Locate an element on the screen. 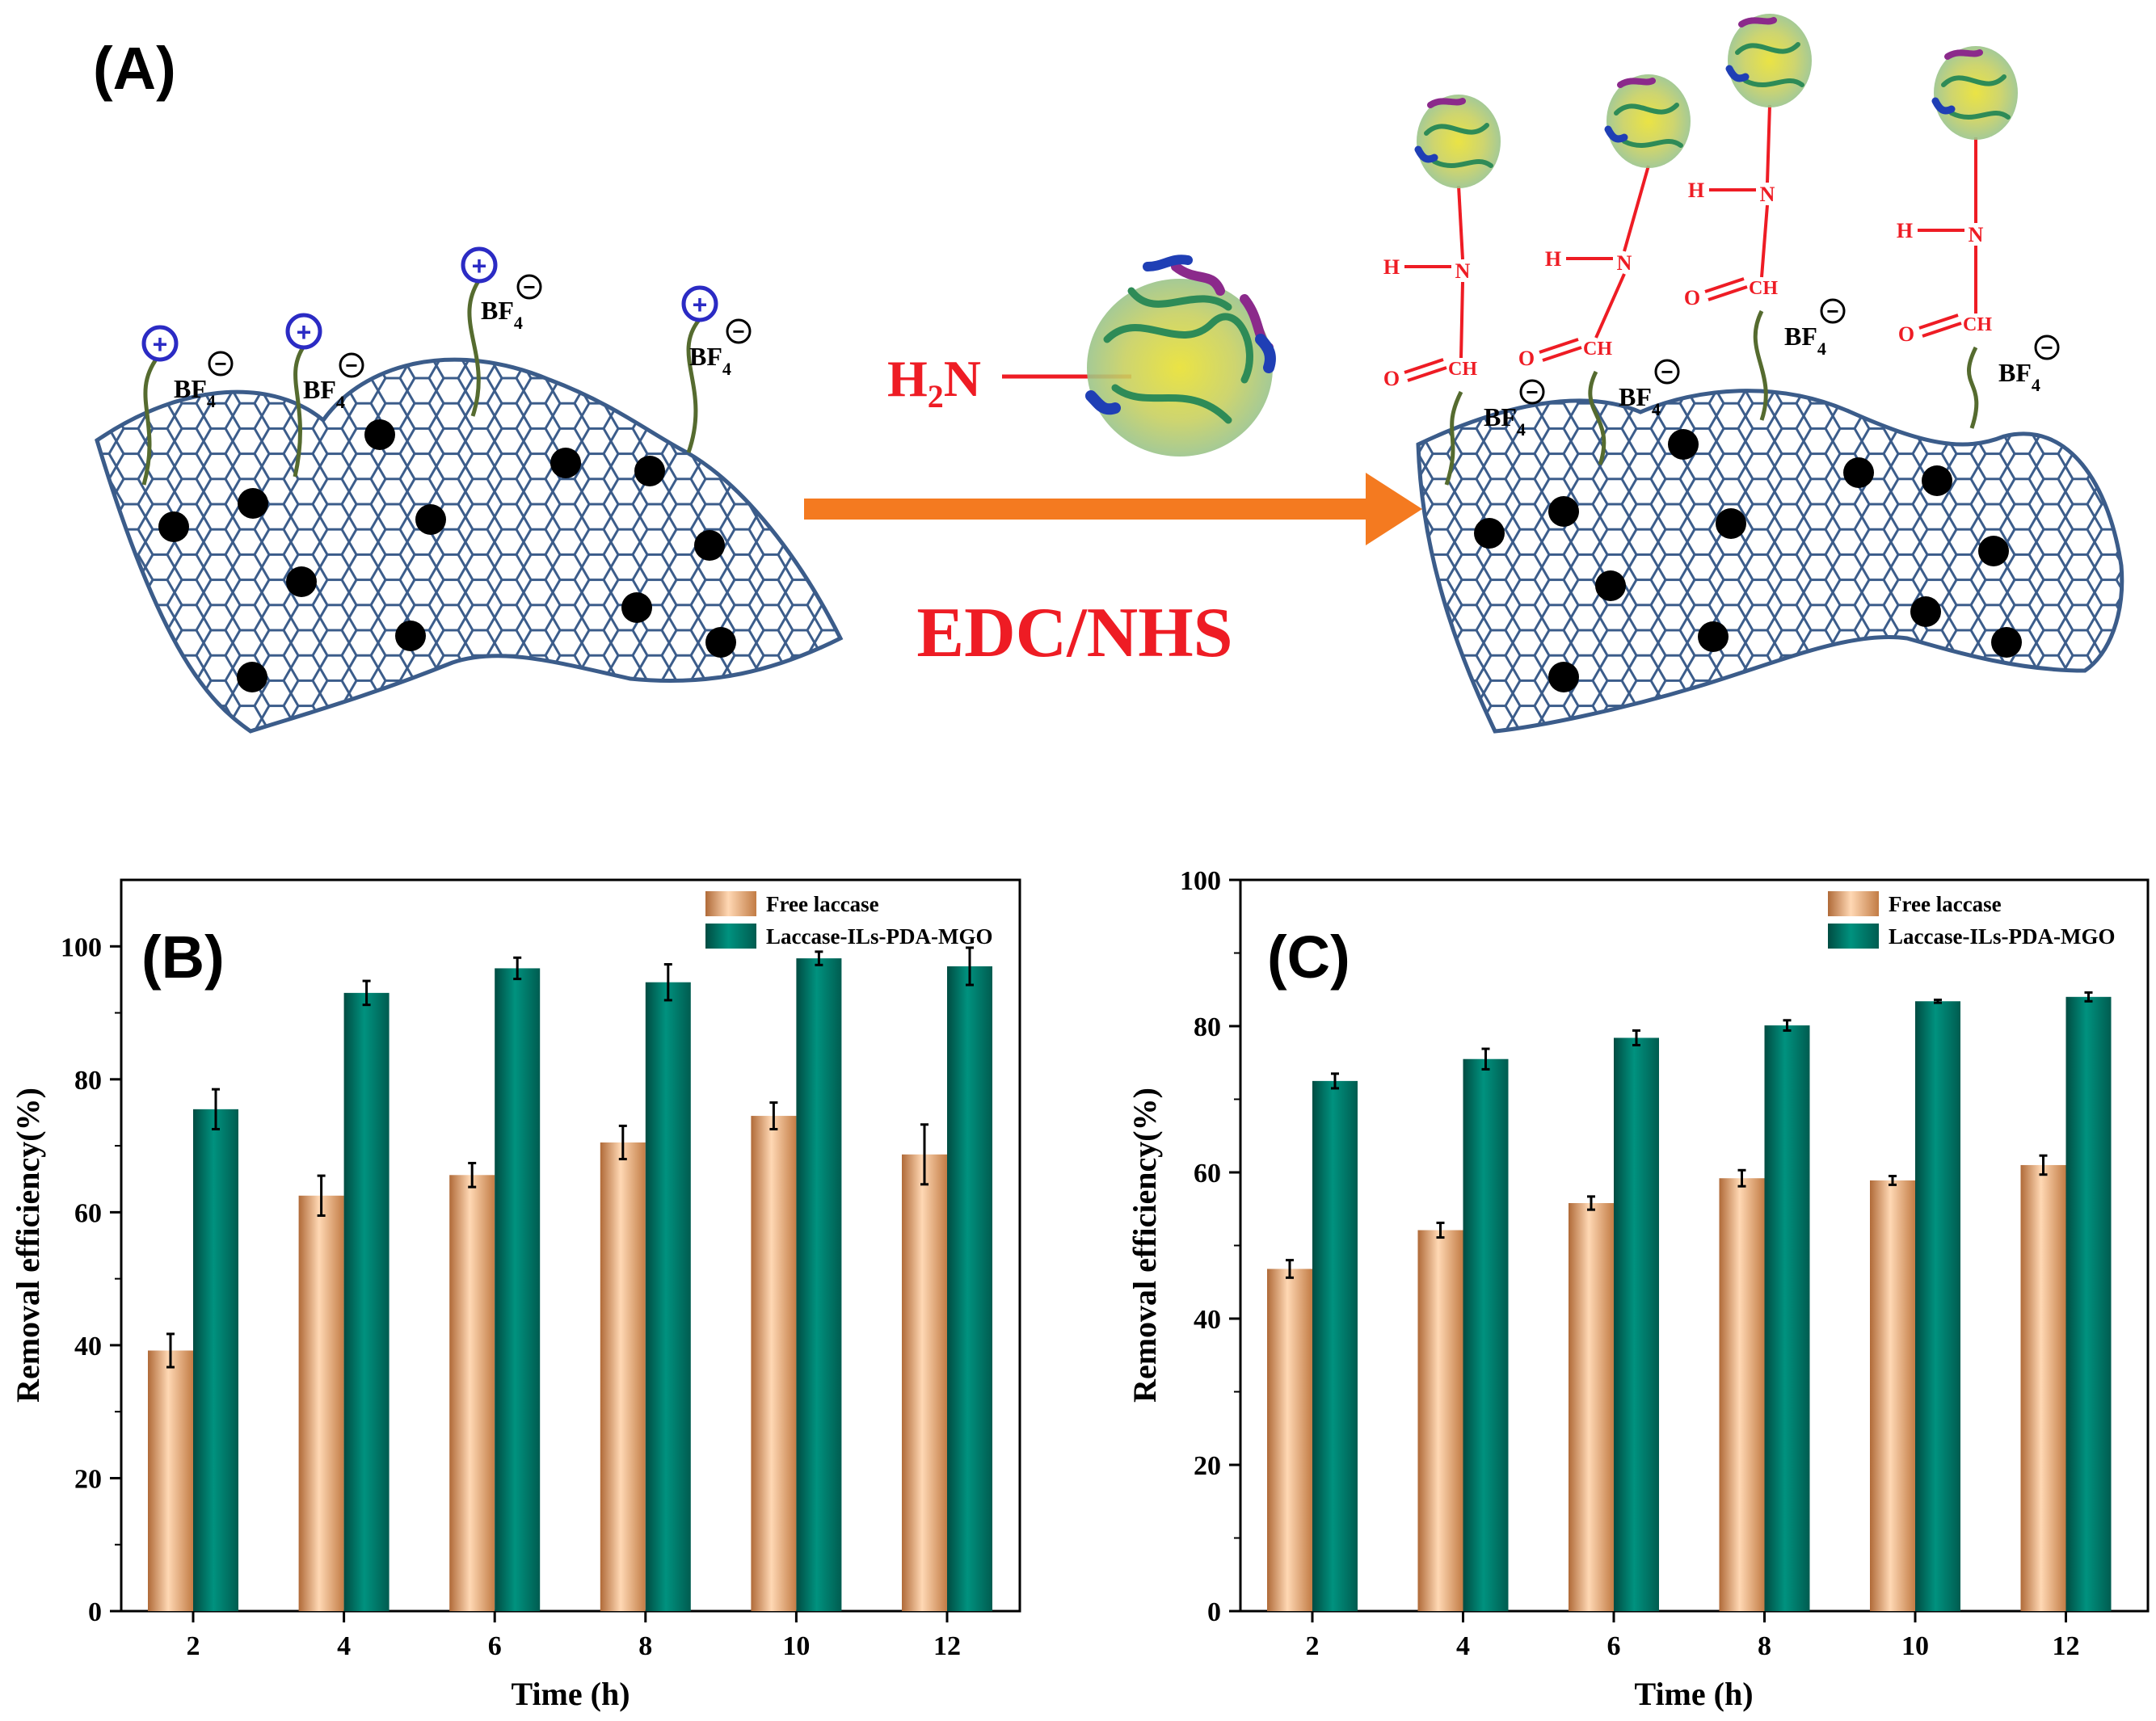  x-tick-label: 4 is located at coordinates (344, 1646).